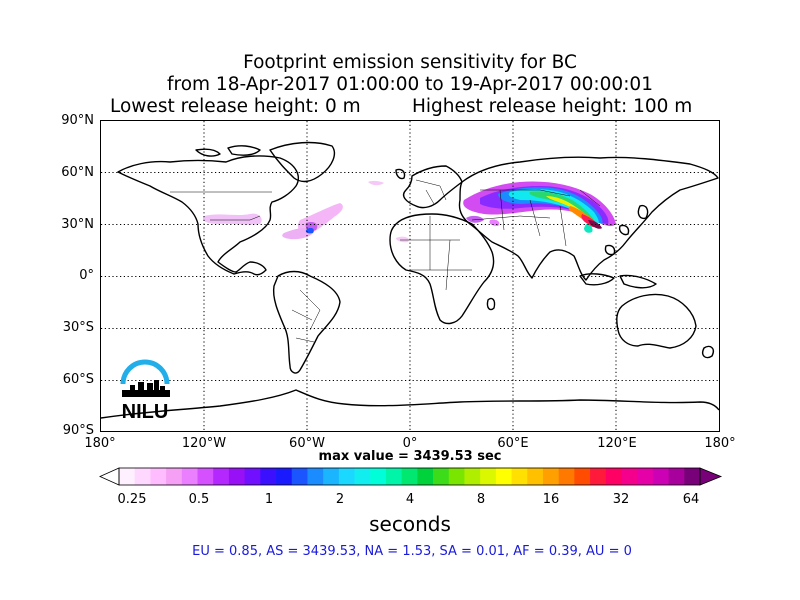  Describe the element at coordinates (385, 261) in the screenshot. I see `country-borders` at that location.